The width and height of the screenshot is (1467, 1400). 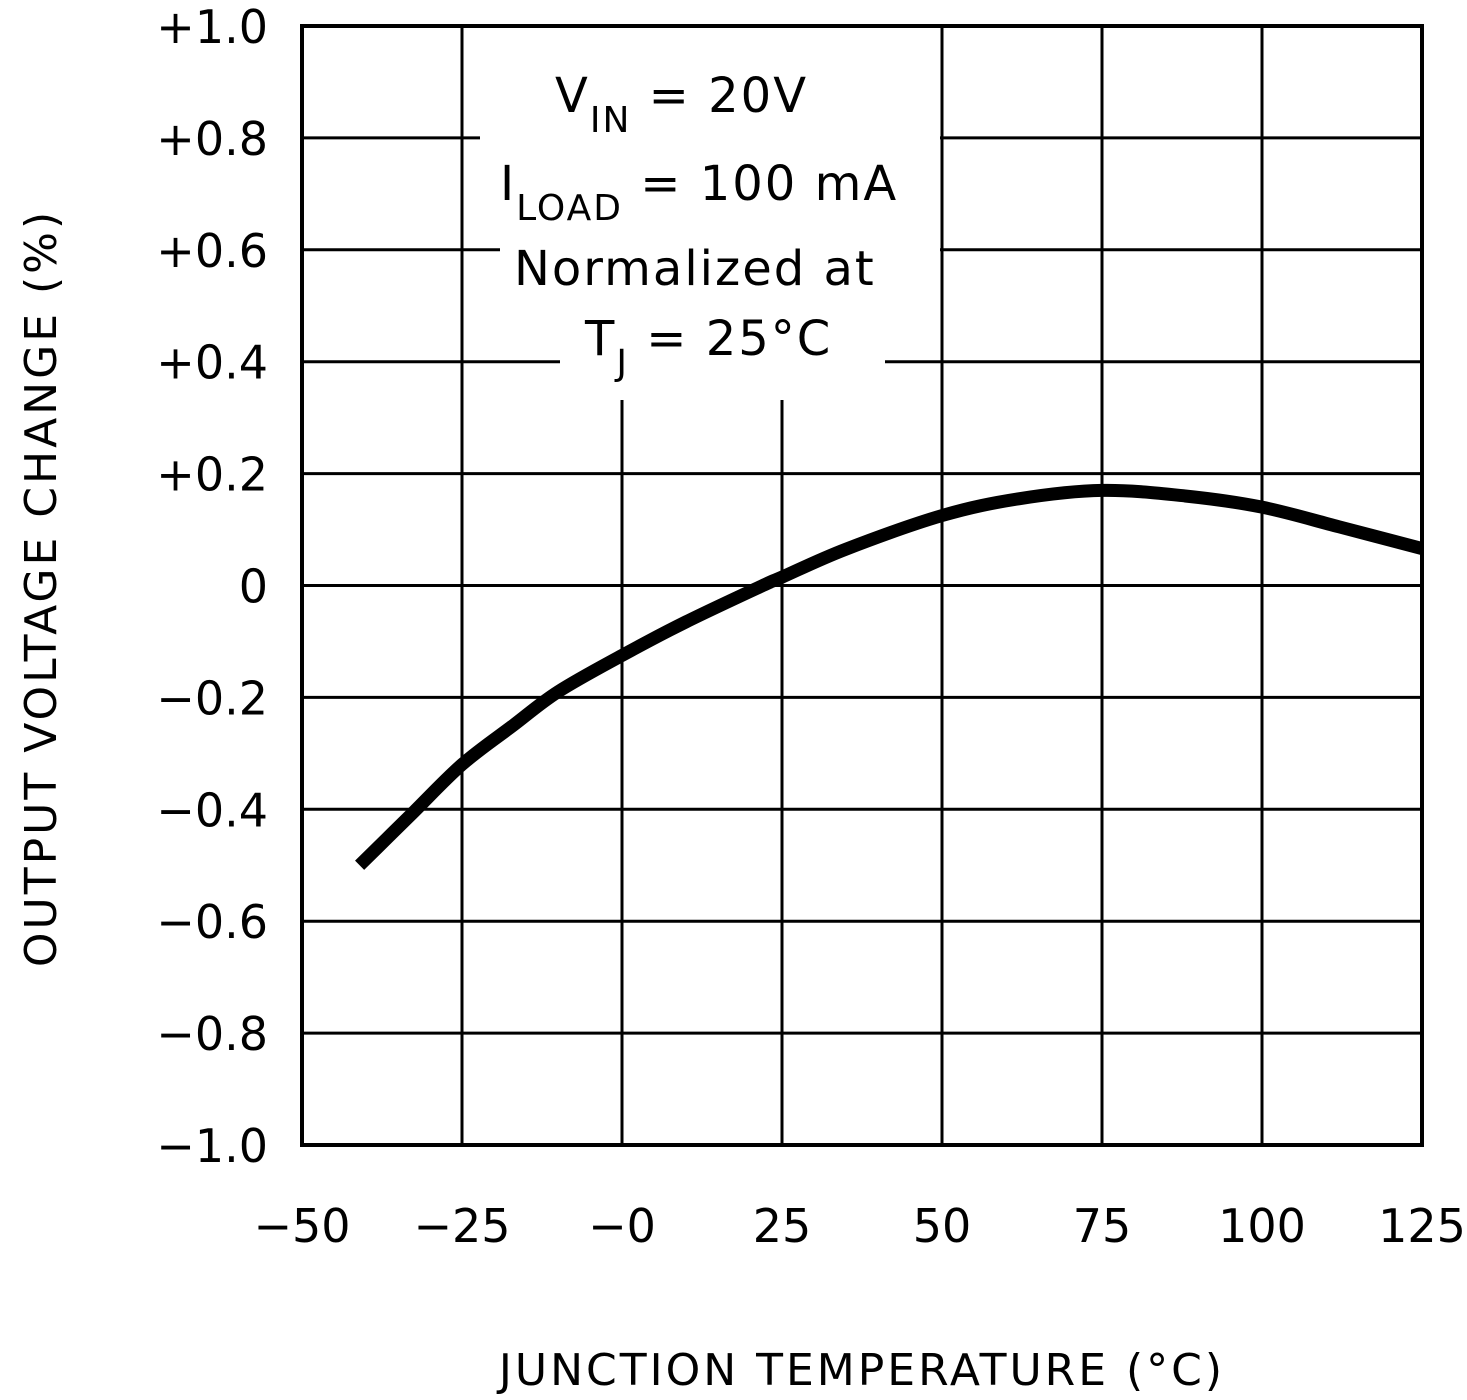 What do you see at coordinates (942, 1226) in the screenshot?
I see `x-tick-label: 50` at bounding box center [942, 1226].